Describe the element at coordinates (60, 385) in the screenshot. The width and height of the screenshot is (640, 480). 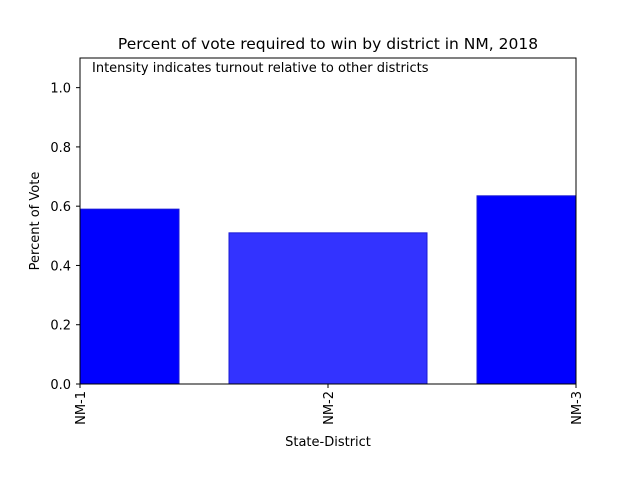
I see `y-tick-label: 0.0` at that location.